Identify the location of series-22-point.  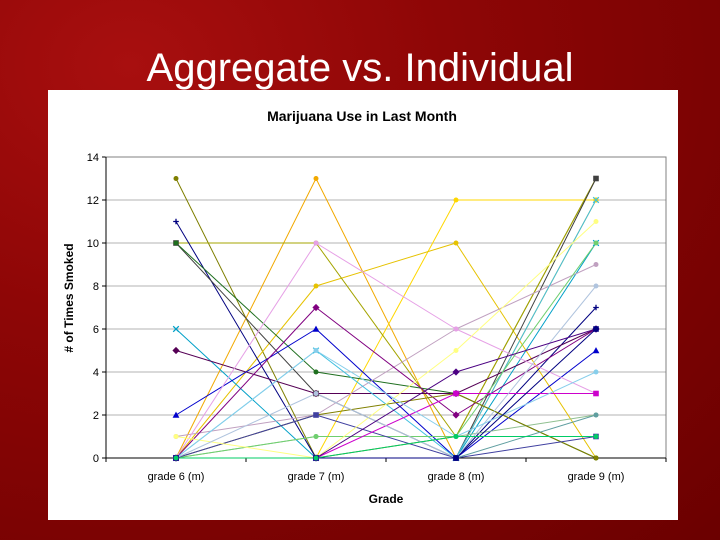
(456, 372).